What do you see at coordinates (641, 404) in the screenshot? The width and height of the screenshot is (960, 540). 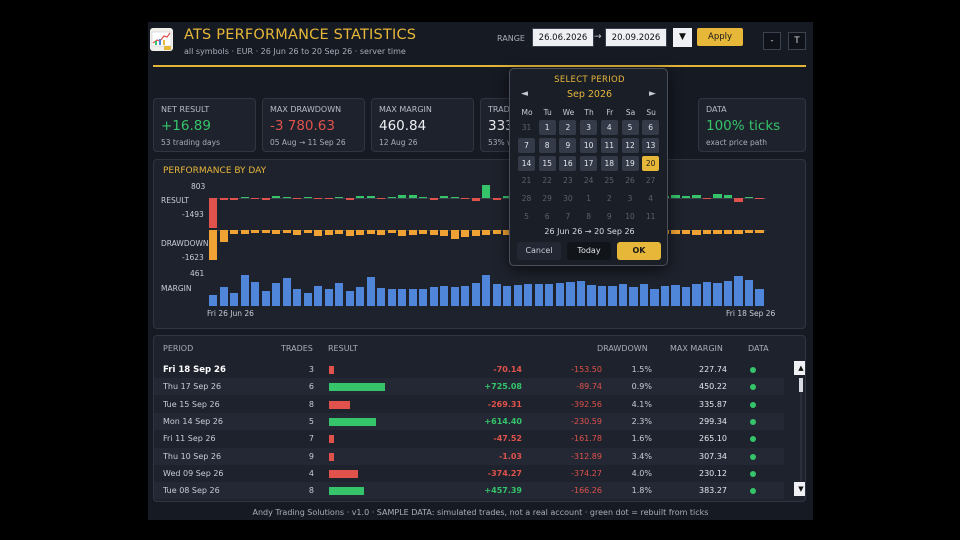 I see `cell-drawdown-pct: 4.1%` at bounding box center [641, 404].